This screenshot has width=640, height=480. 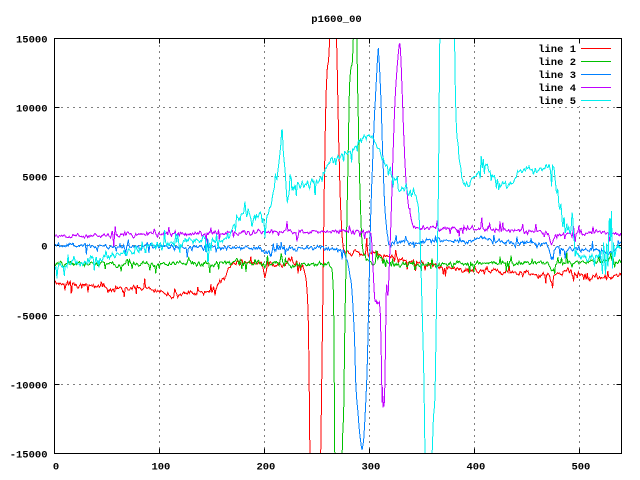 I want to click on svg-text: line 5, so click(x=557, y=102).